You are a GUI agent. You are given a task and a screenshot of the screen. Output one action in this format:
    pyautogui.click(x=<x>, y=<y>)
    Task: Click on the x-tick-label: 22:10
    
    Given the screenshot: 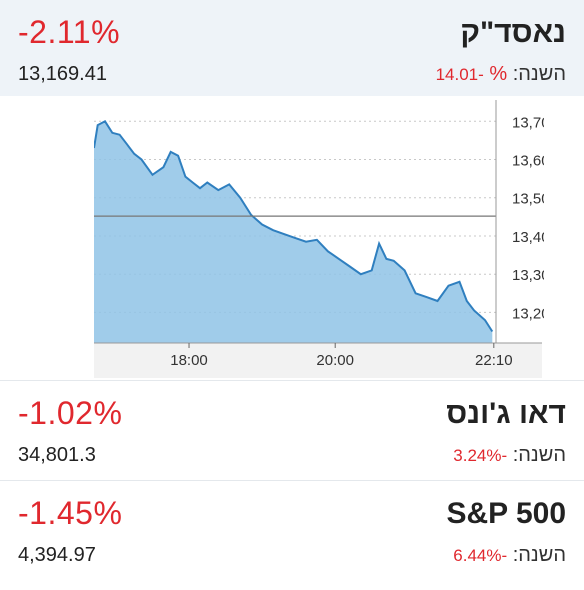 What is the action you would take?
    pyautogui.click(x=494, y=360)
    